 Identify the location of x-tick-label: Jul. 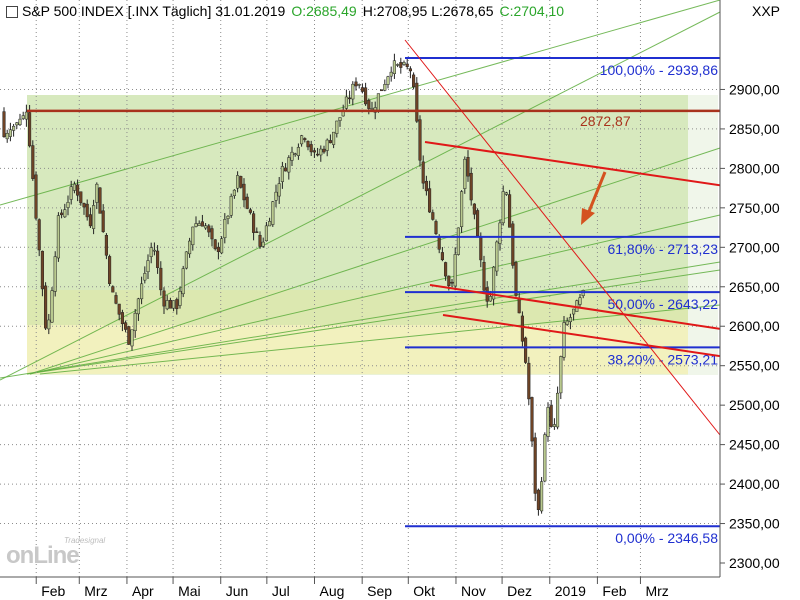
(281, 591).